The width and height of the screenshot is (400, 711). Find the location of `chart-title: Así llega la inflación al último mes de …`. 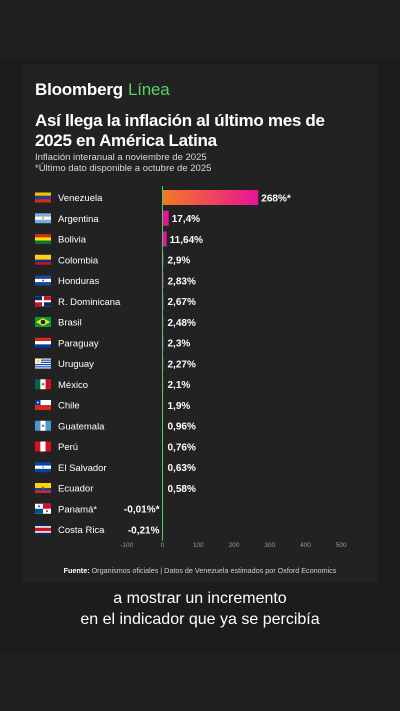

chart-title: Así llega la inflación al último mes de … is located at coordinates (180, 130).